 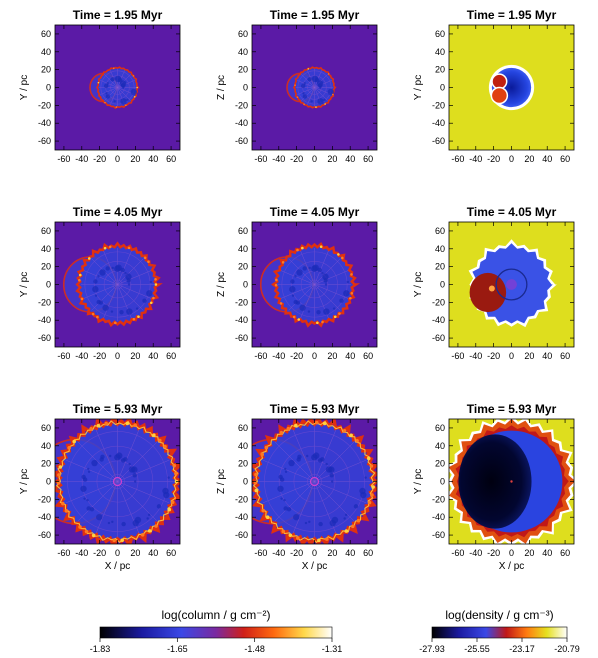 What do you see at coordinates (522, 649) in the screenshot?
I see `colorbar-tick-label: -23.17` at bounding box center [522, 649].